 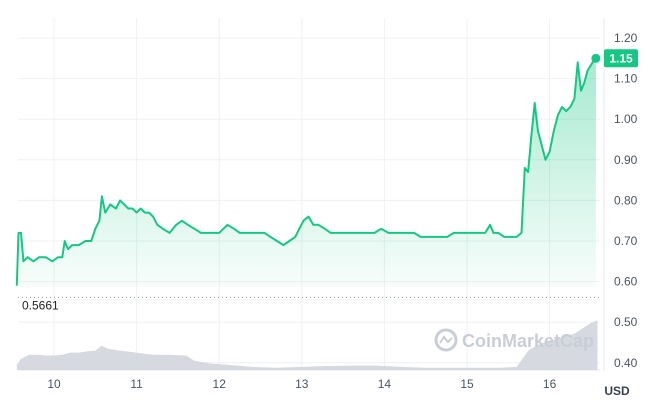 What do you see at coordinates (596, 58) in the screenshot?
I see `last-price-dot` at bounding box center [596, 58].